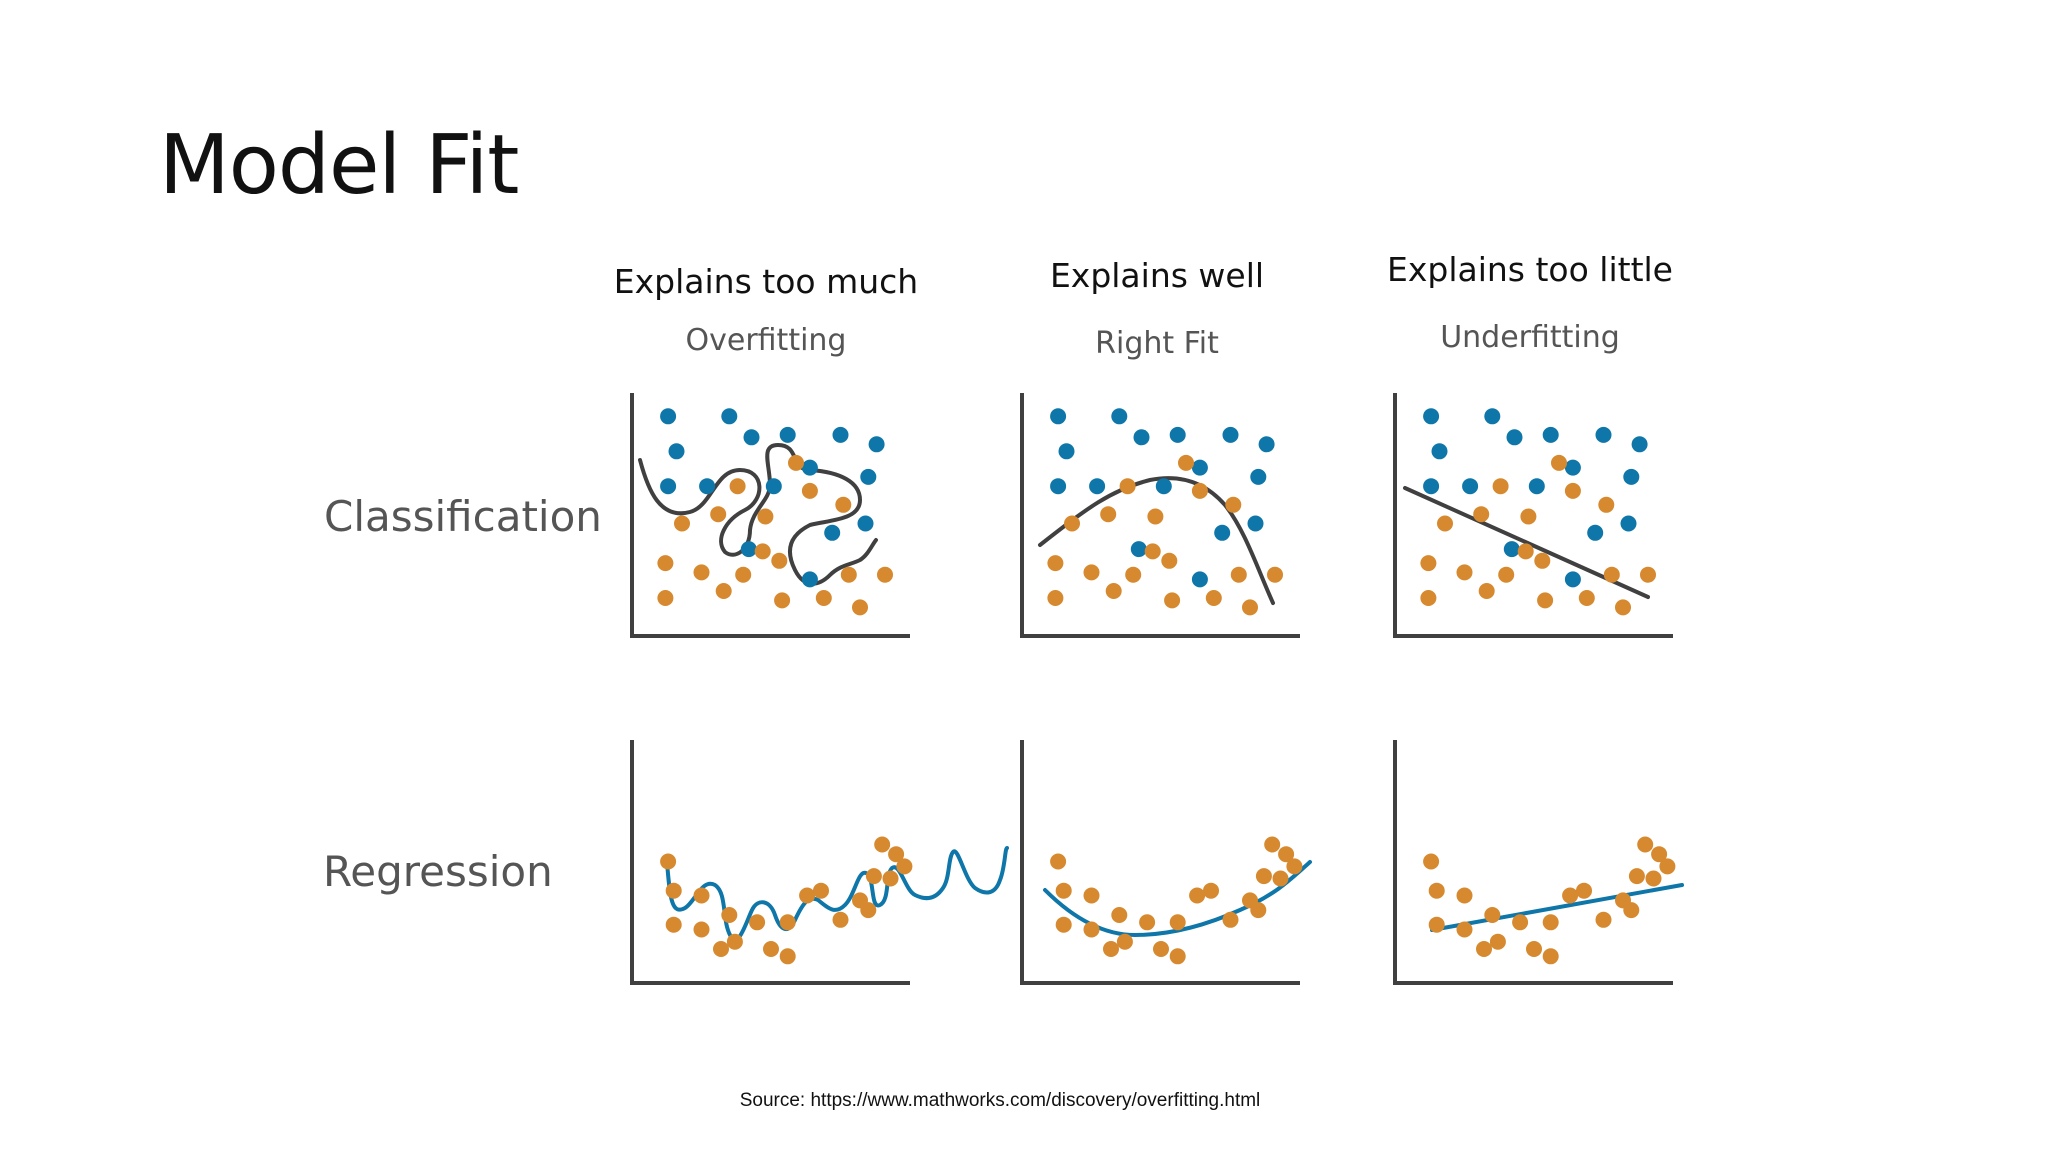  Describe the element at coordinates (1156, 540) in the screenshot. I see `right-fit-boundary-curve` at that location.